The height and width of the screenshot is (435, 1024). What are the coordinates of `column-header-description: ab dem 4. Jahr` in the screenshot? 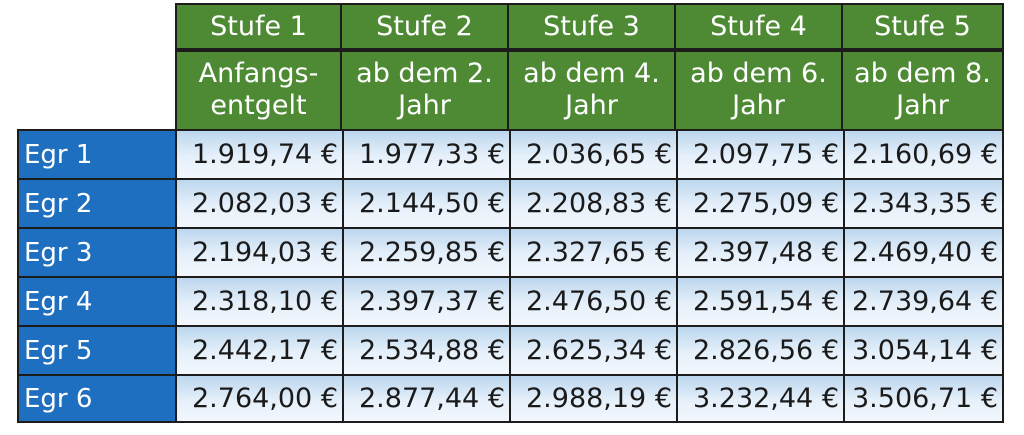 It's located at (592, 89).